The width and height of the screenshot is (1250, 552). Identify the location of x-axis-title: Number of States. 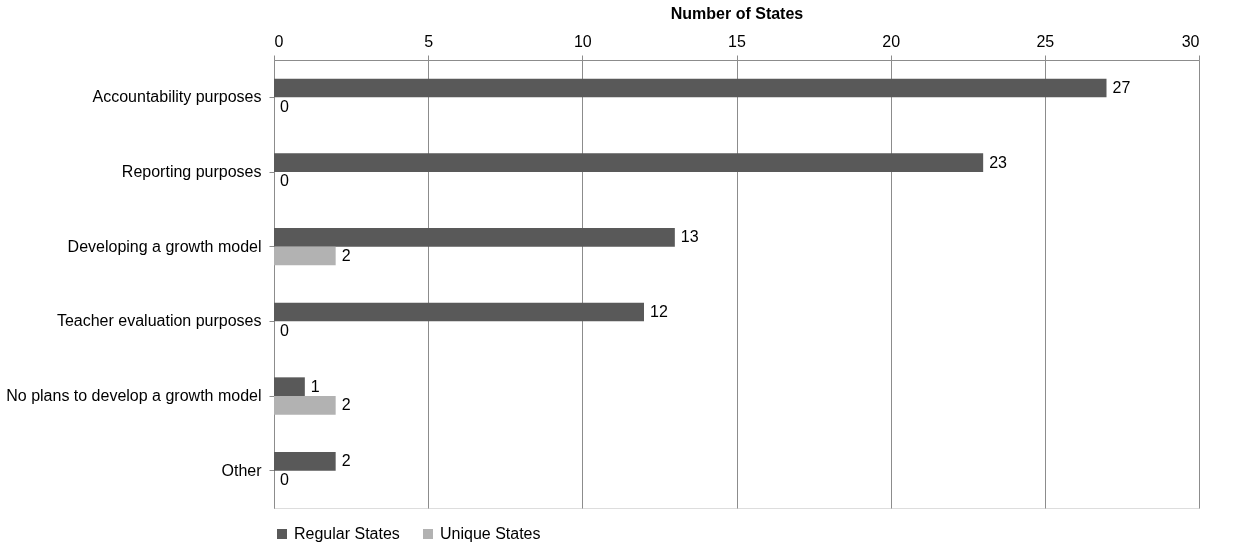
(737, 13).